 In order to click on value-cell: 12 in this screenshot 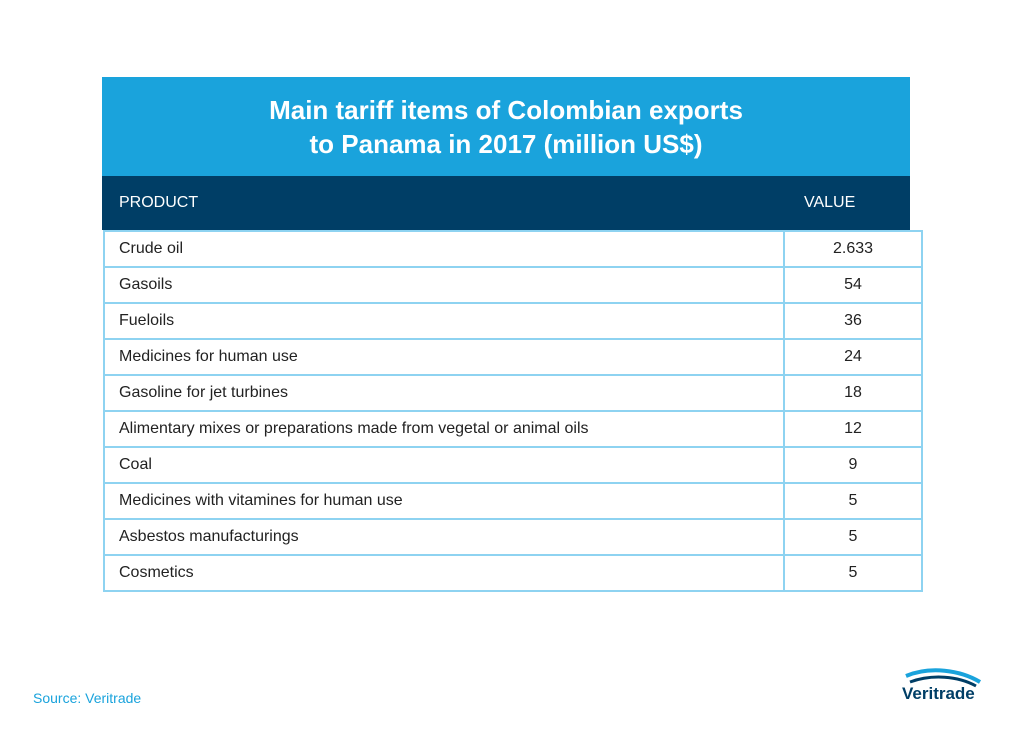, I will do `click(853, 429)`.